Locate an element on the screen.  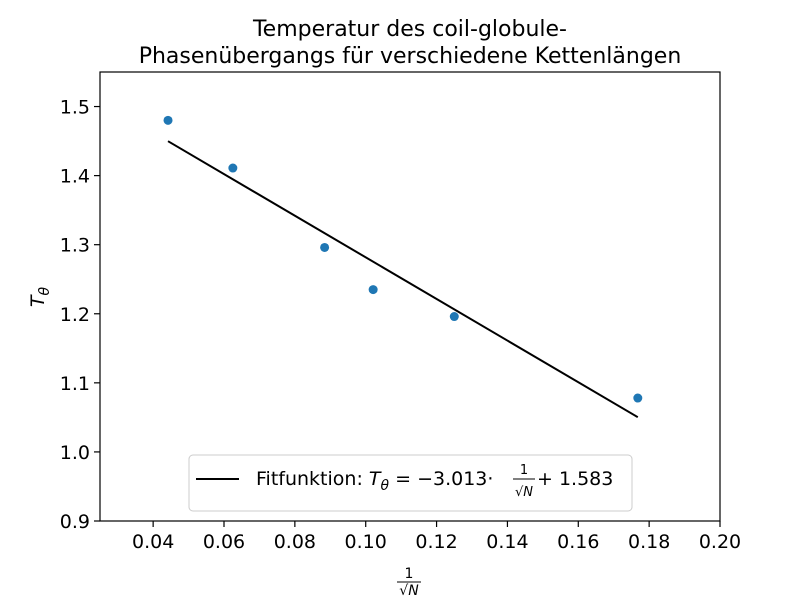
legend-formula-t: T is located at coordinates (375, 479).